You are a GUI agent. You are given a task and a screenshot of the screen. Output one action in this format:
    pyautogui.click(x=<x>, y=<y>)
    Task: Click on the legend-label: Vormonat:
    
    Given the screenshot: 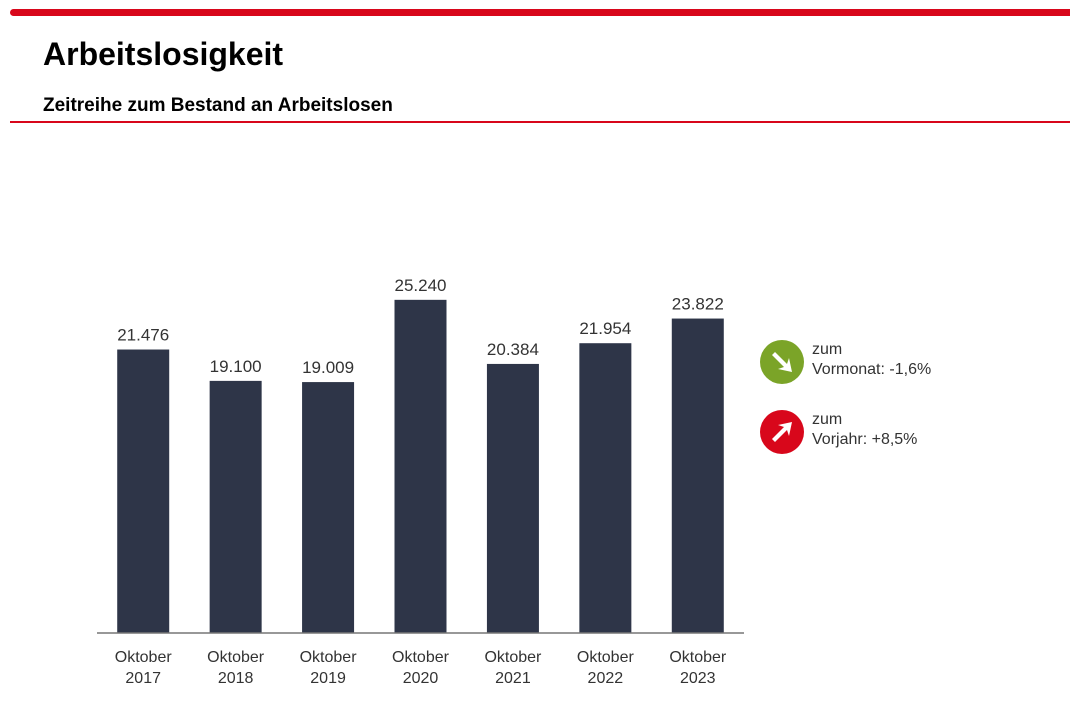 What is the action you would take?
    pyautogui.click(x=848, y=369)
    